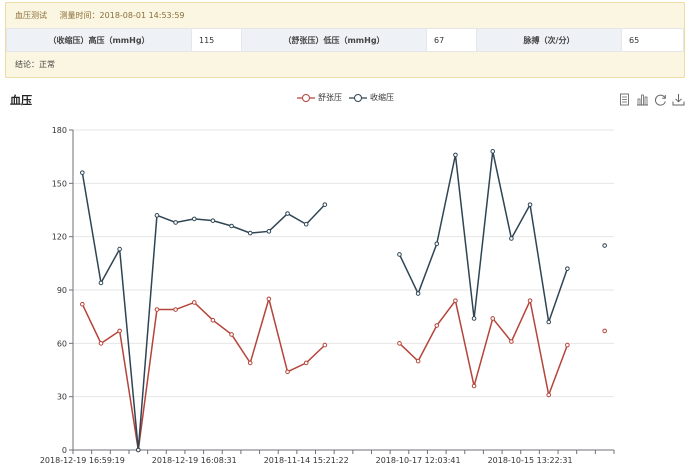 This screenshot has height=466, width=692. Describe the element at coordinates (451, 40) in the screenshot. I see `diastolic-value: 67` at that location.